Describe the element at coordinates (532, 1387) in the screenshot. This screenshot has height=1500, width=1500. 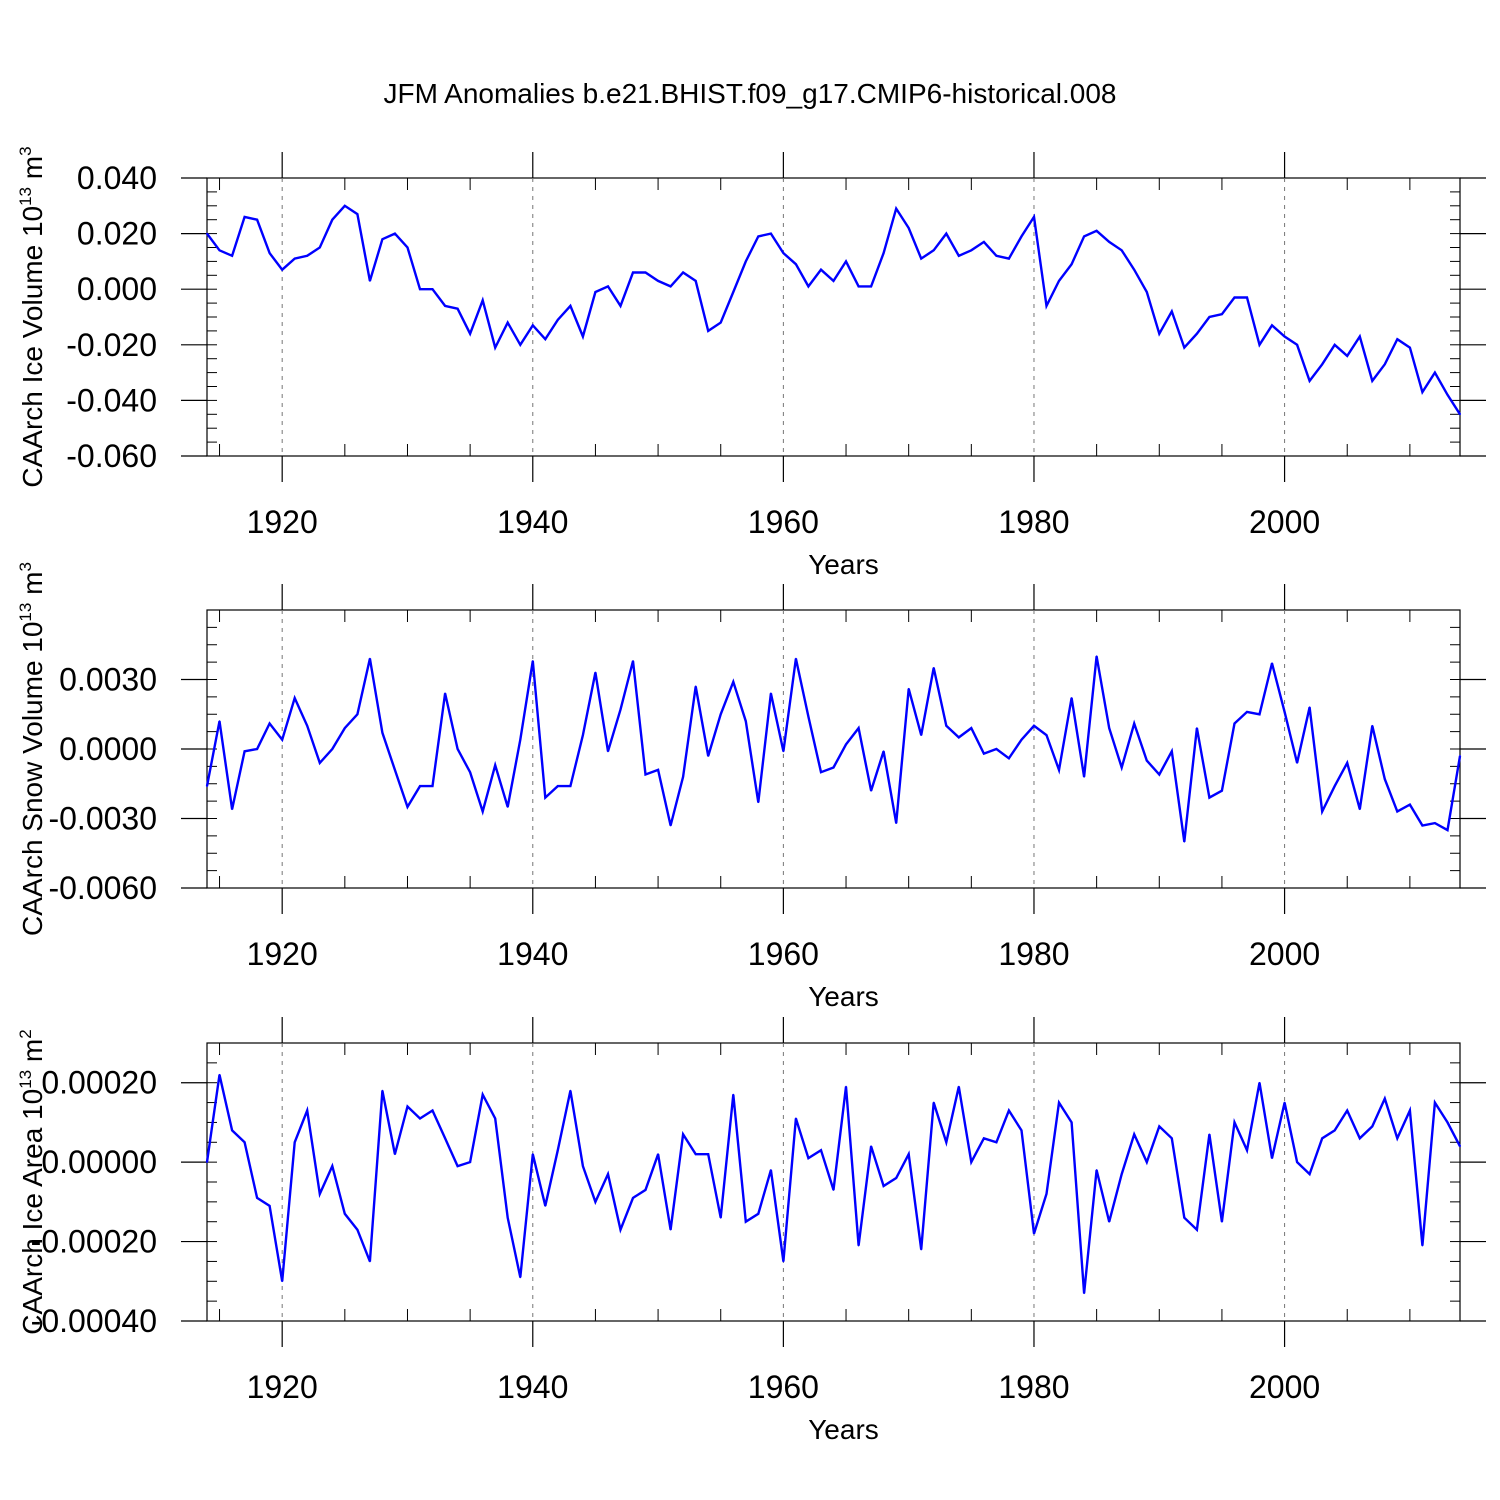
I see `ice-area-x-tick-label: 1940` at that location.